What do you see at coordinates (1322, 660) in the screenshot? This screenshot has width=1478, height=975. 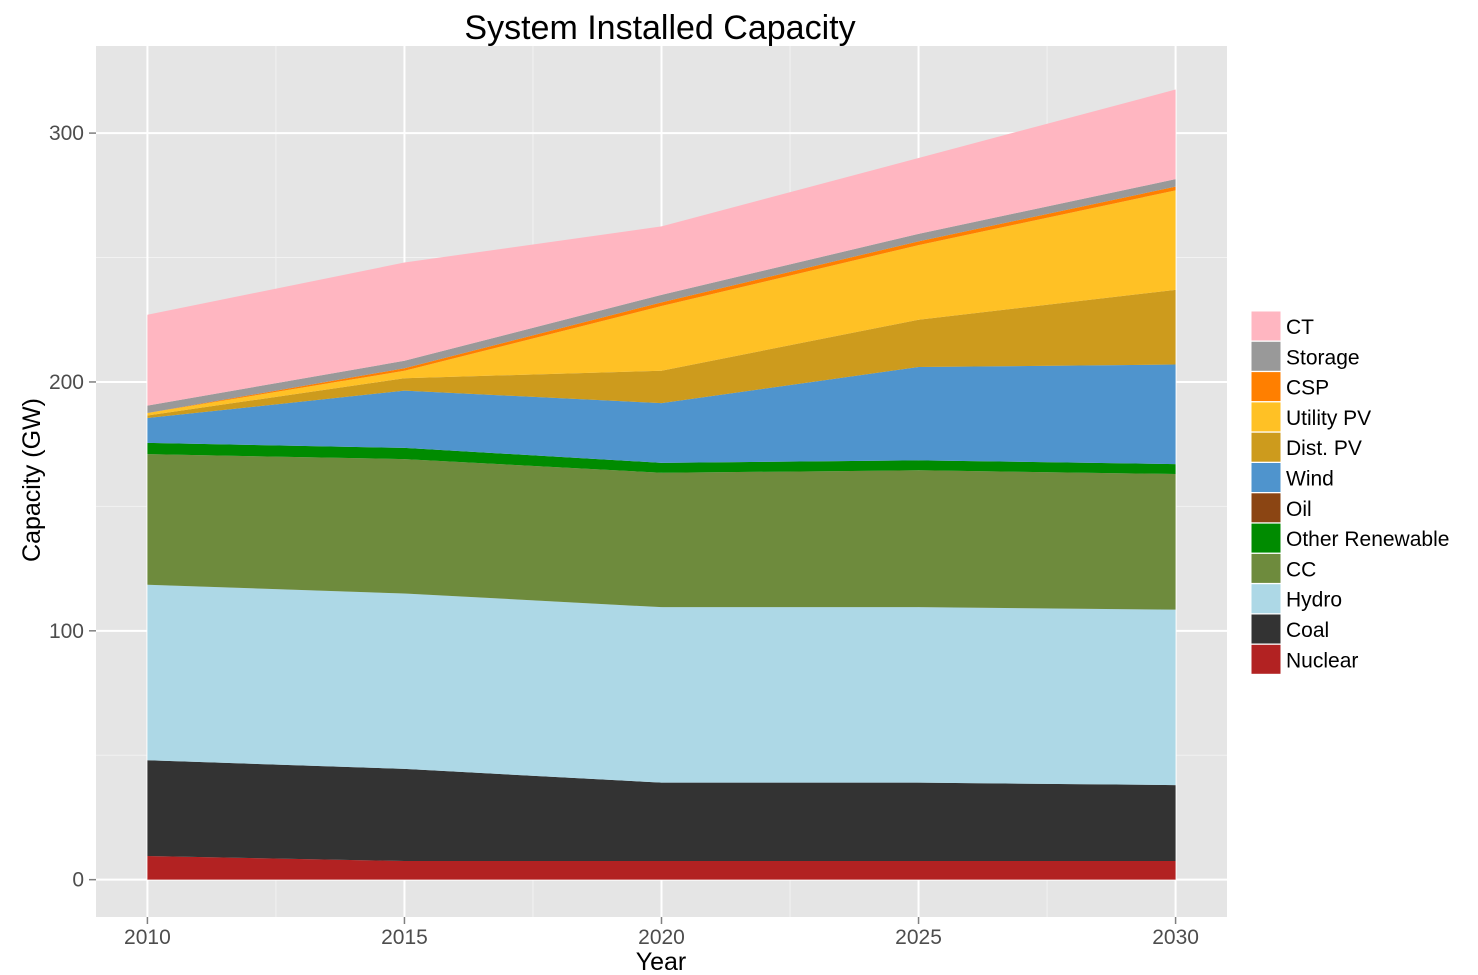 I see `legend-label-nuclear: Nuclear` at bounding box center [1322, 660].